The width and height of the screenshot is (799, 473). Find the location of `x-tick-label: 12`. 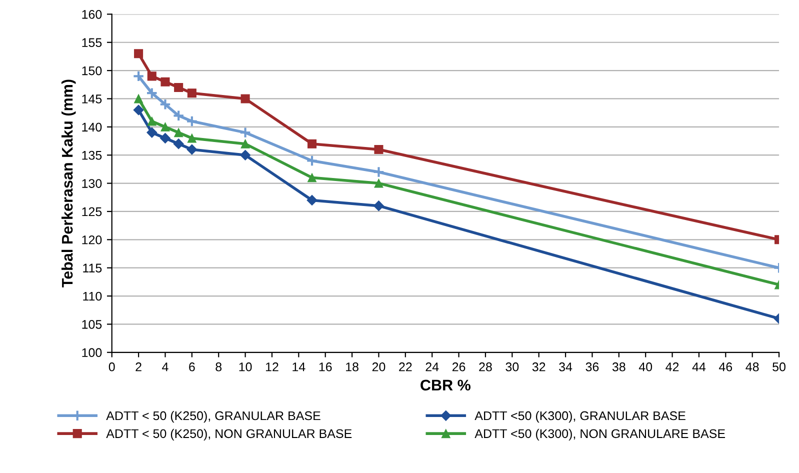

x-tick-label: 12 is located at coordinates (272, 367).